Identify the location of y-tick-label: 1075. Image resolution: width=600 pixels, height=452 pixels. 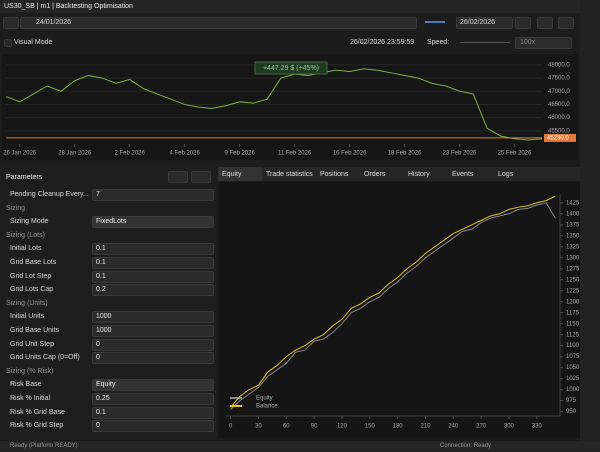
(573, 357).